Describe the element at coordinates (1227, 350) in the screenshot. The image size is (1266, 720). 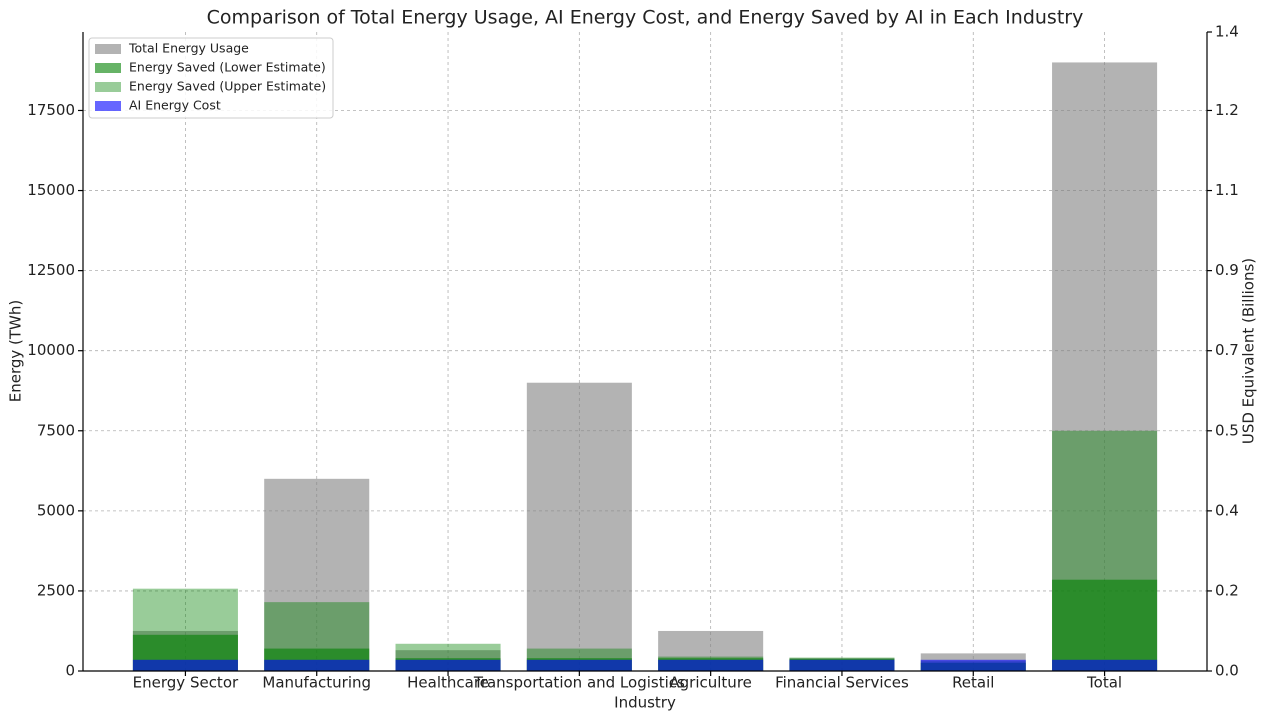
I see `y2-tick-label: 0.7` at that location.